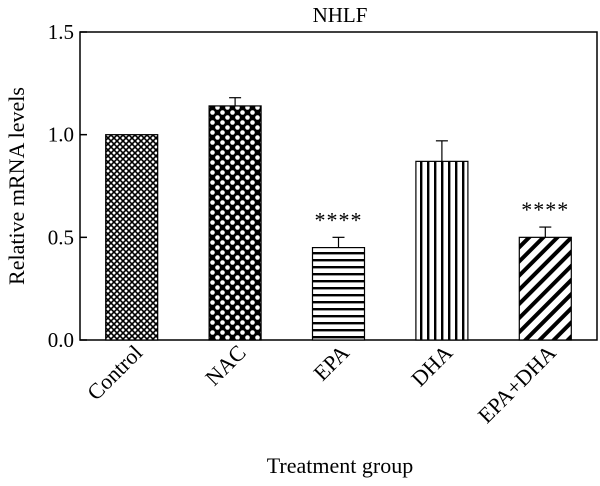 The image size is (600, 486). I want to click on x-axis-title: Treatment group, so click(340, 465).